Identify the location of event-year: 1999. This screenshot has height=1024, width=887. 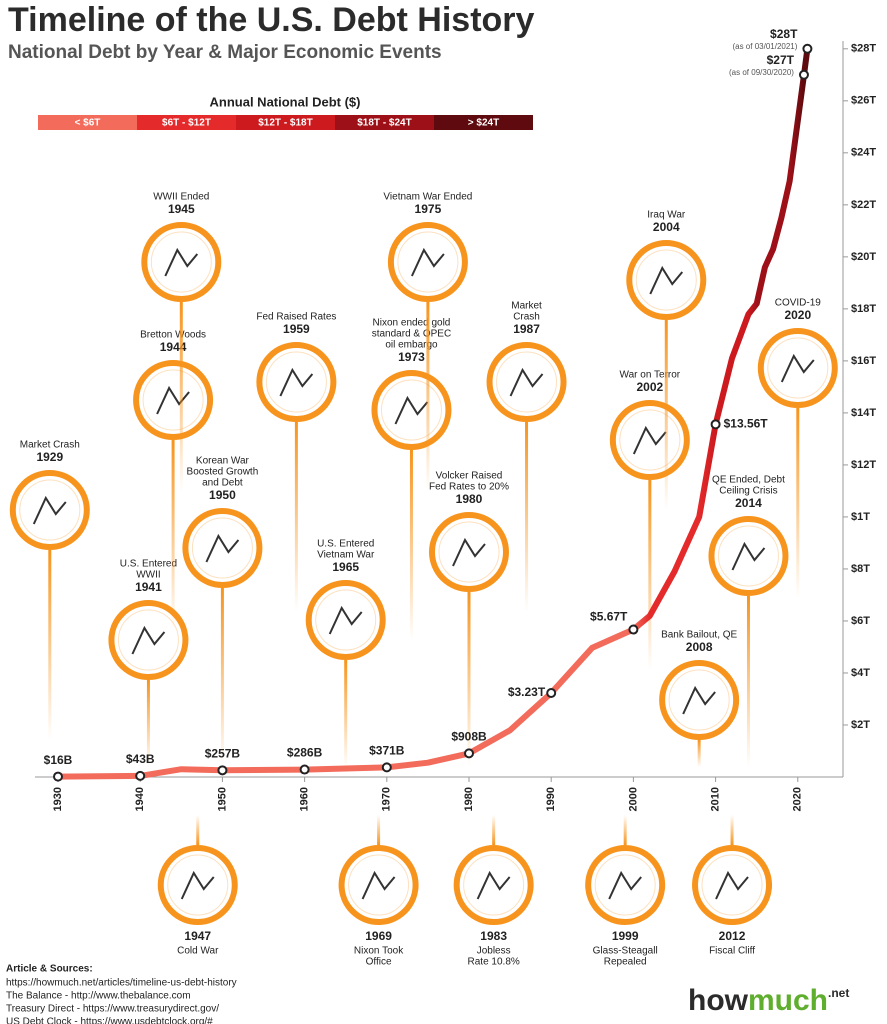
(625, 936).